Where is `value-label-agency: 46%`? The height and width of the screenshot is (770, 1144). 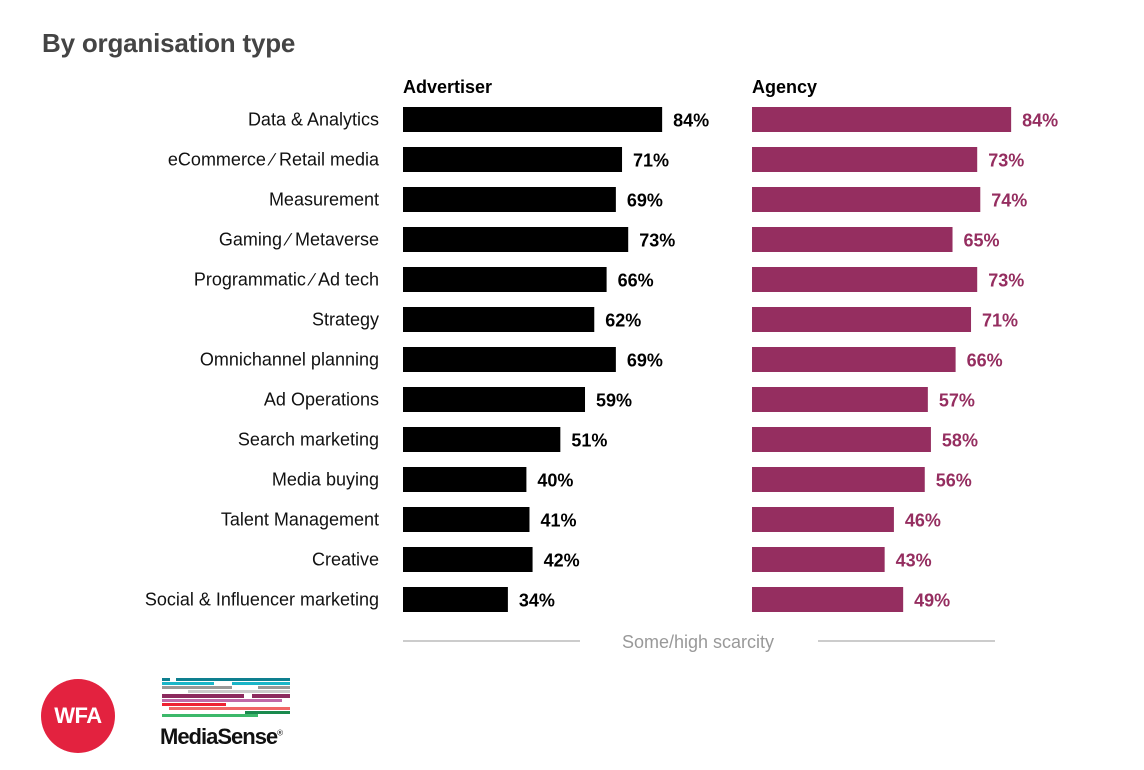
value-label-agency: 46% is located at coordinates (923, 521).